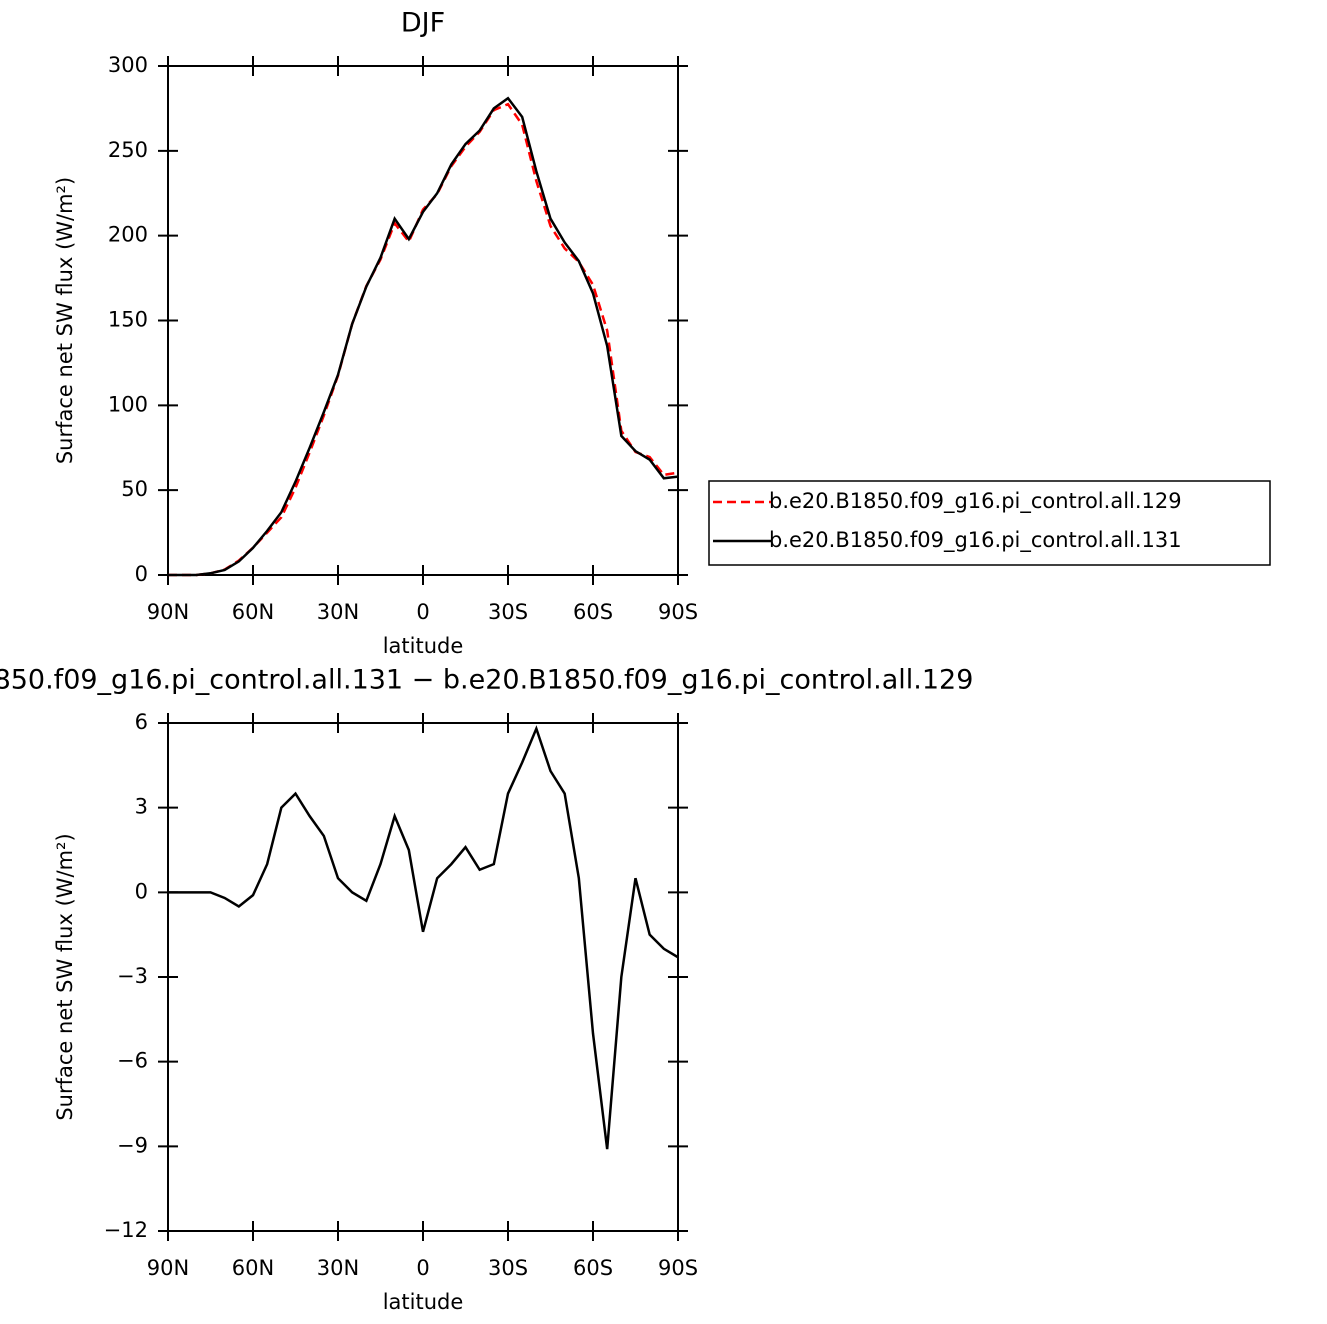 The image size is (1327, 1324). I want to click on y-tick-label: −12, so click(126, 1230).